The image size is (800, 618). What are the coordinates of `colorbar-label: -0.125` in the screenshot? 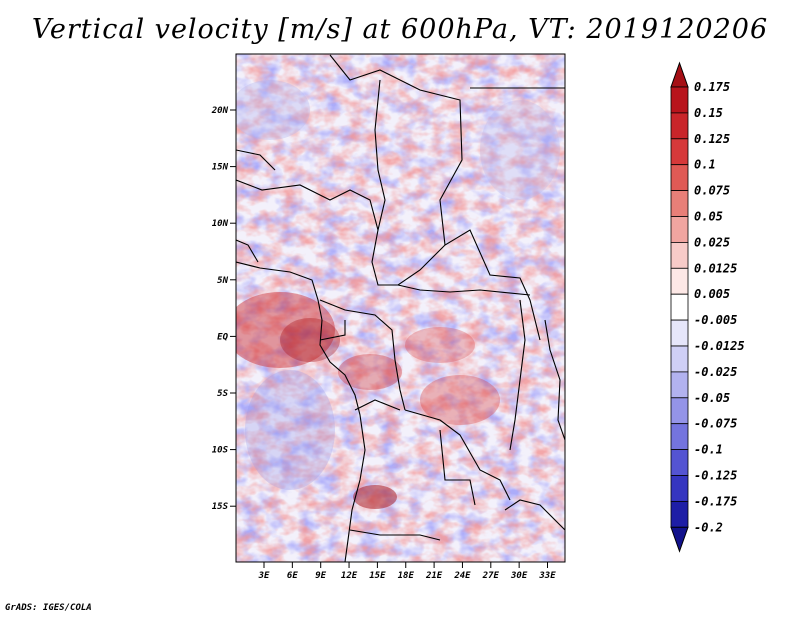 It's located at (715, 476).